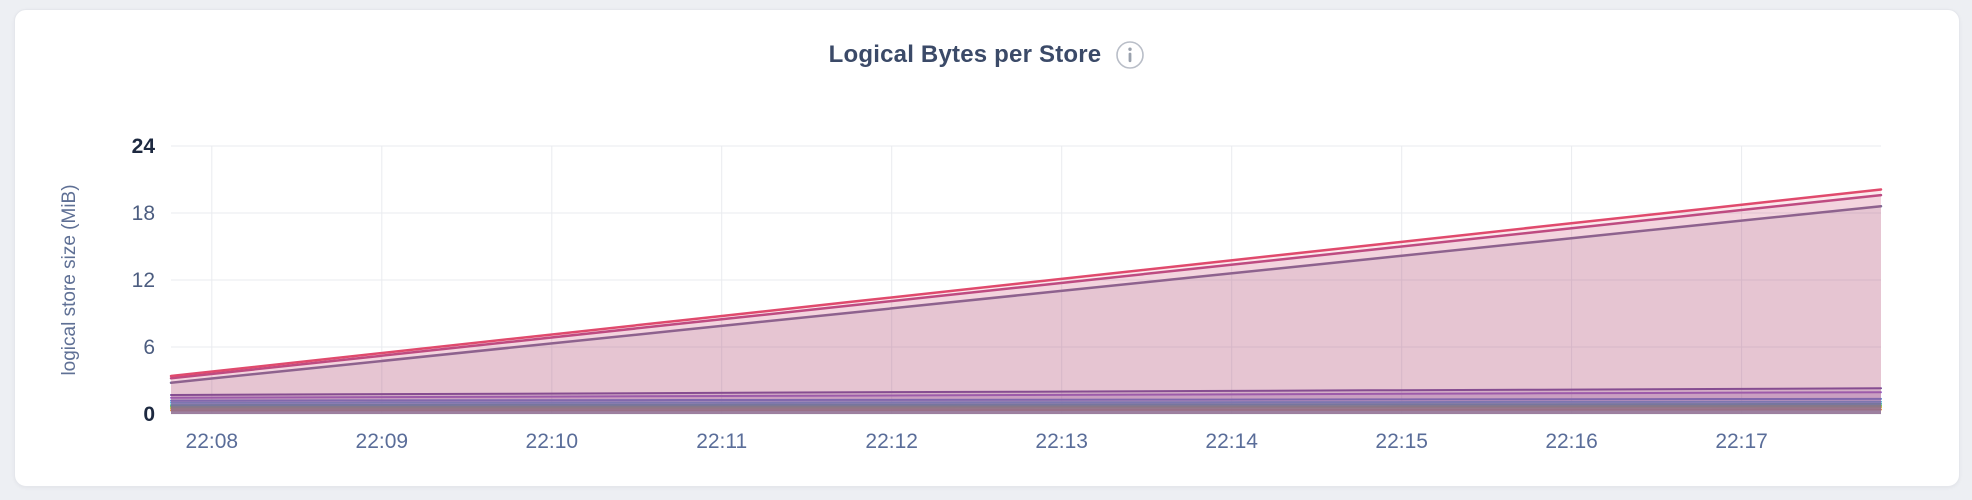  I want to click on chart-header: Logical Bytes per Store, so click(987, 55).